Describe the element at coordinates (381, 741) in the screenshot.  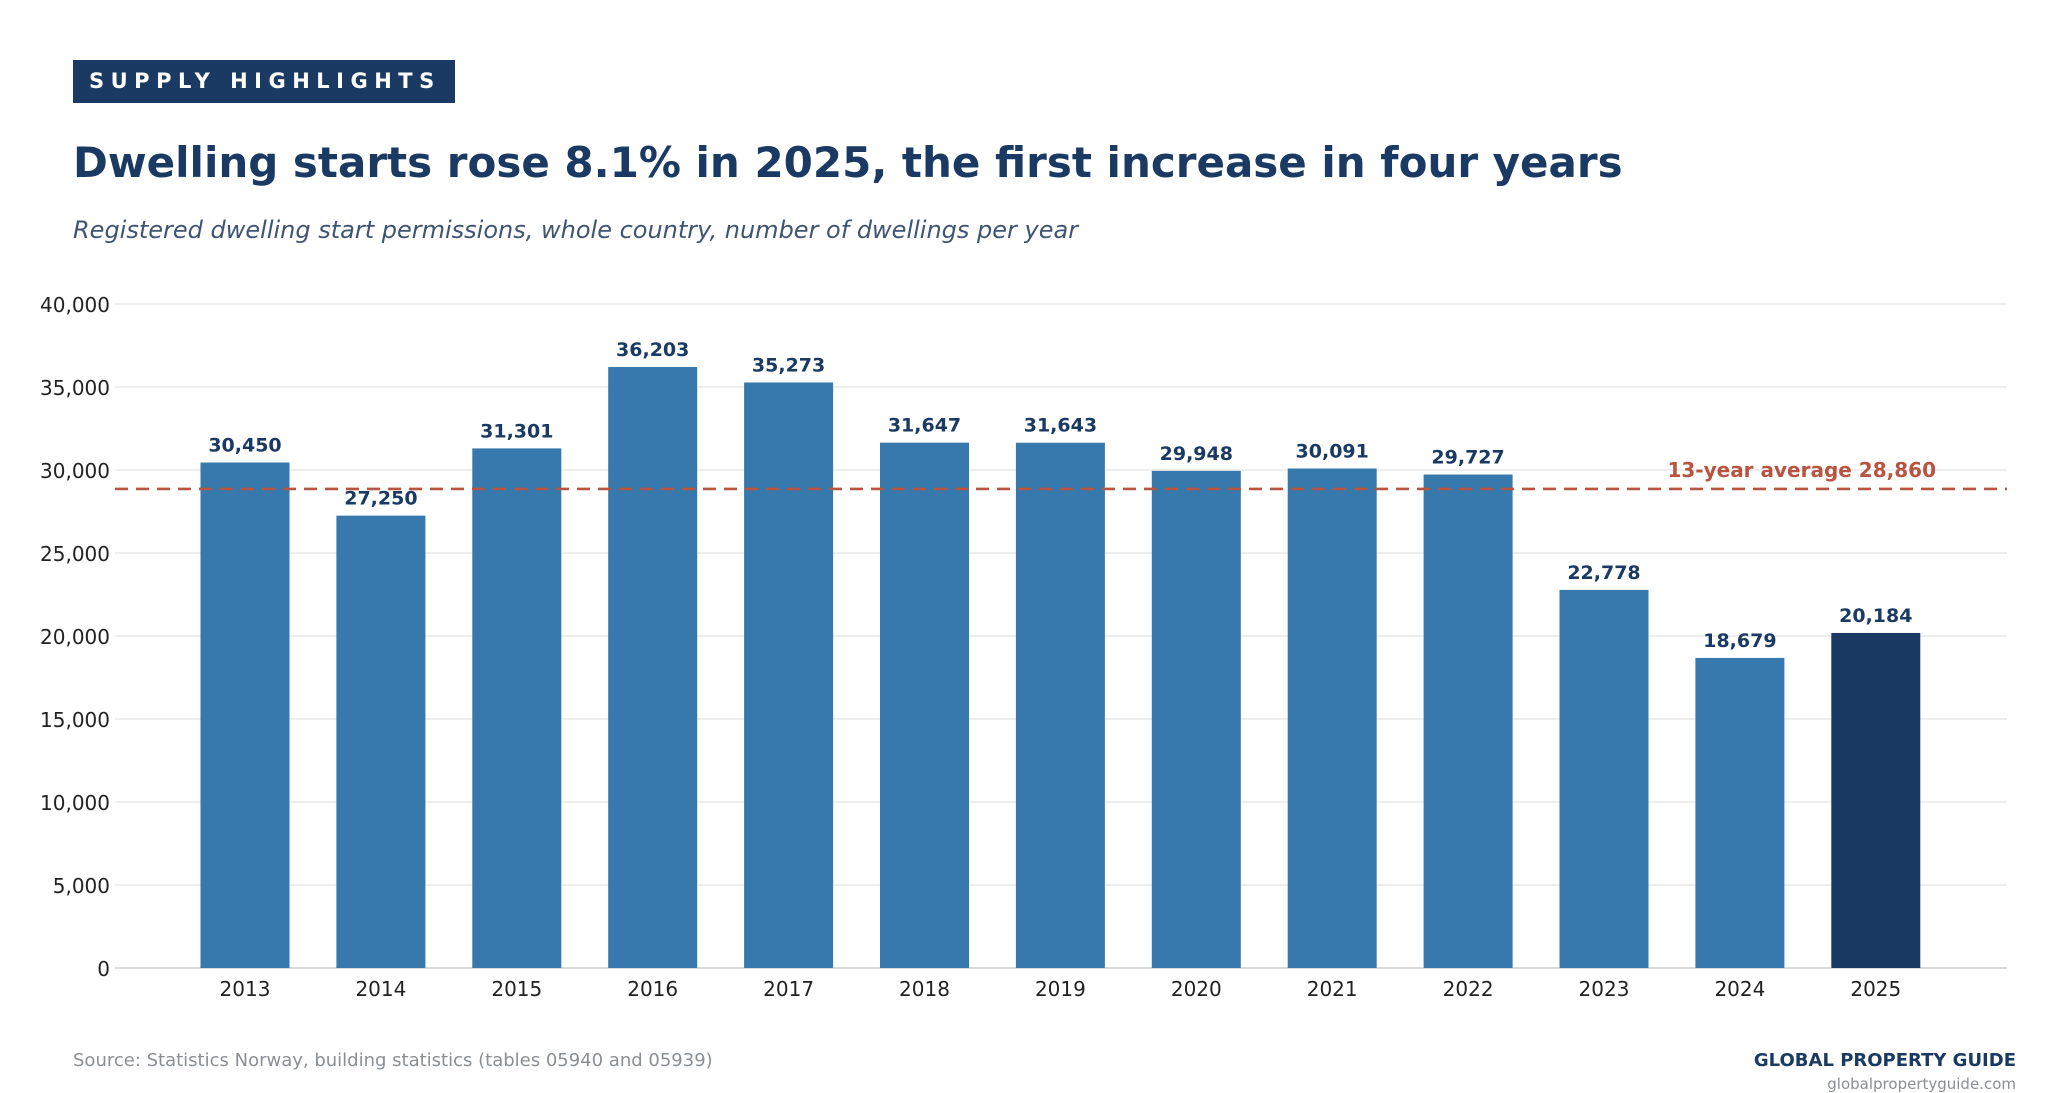
I see `bar-2014` at that location.